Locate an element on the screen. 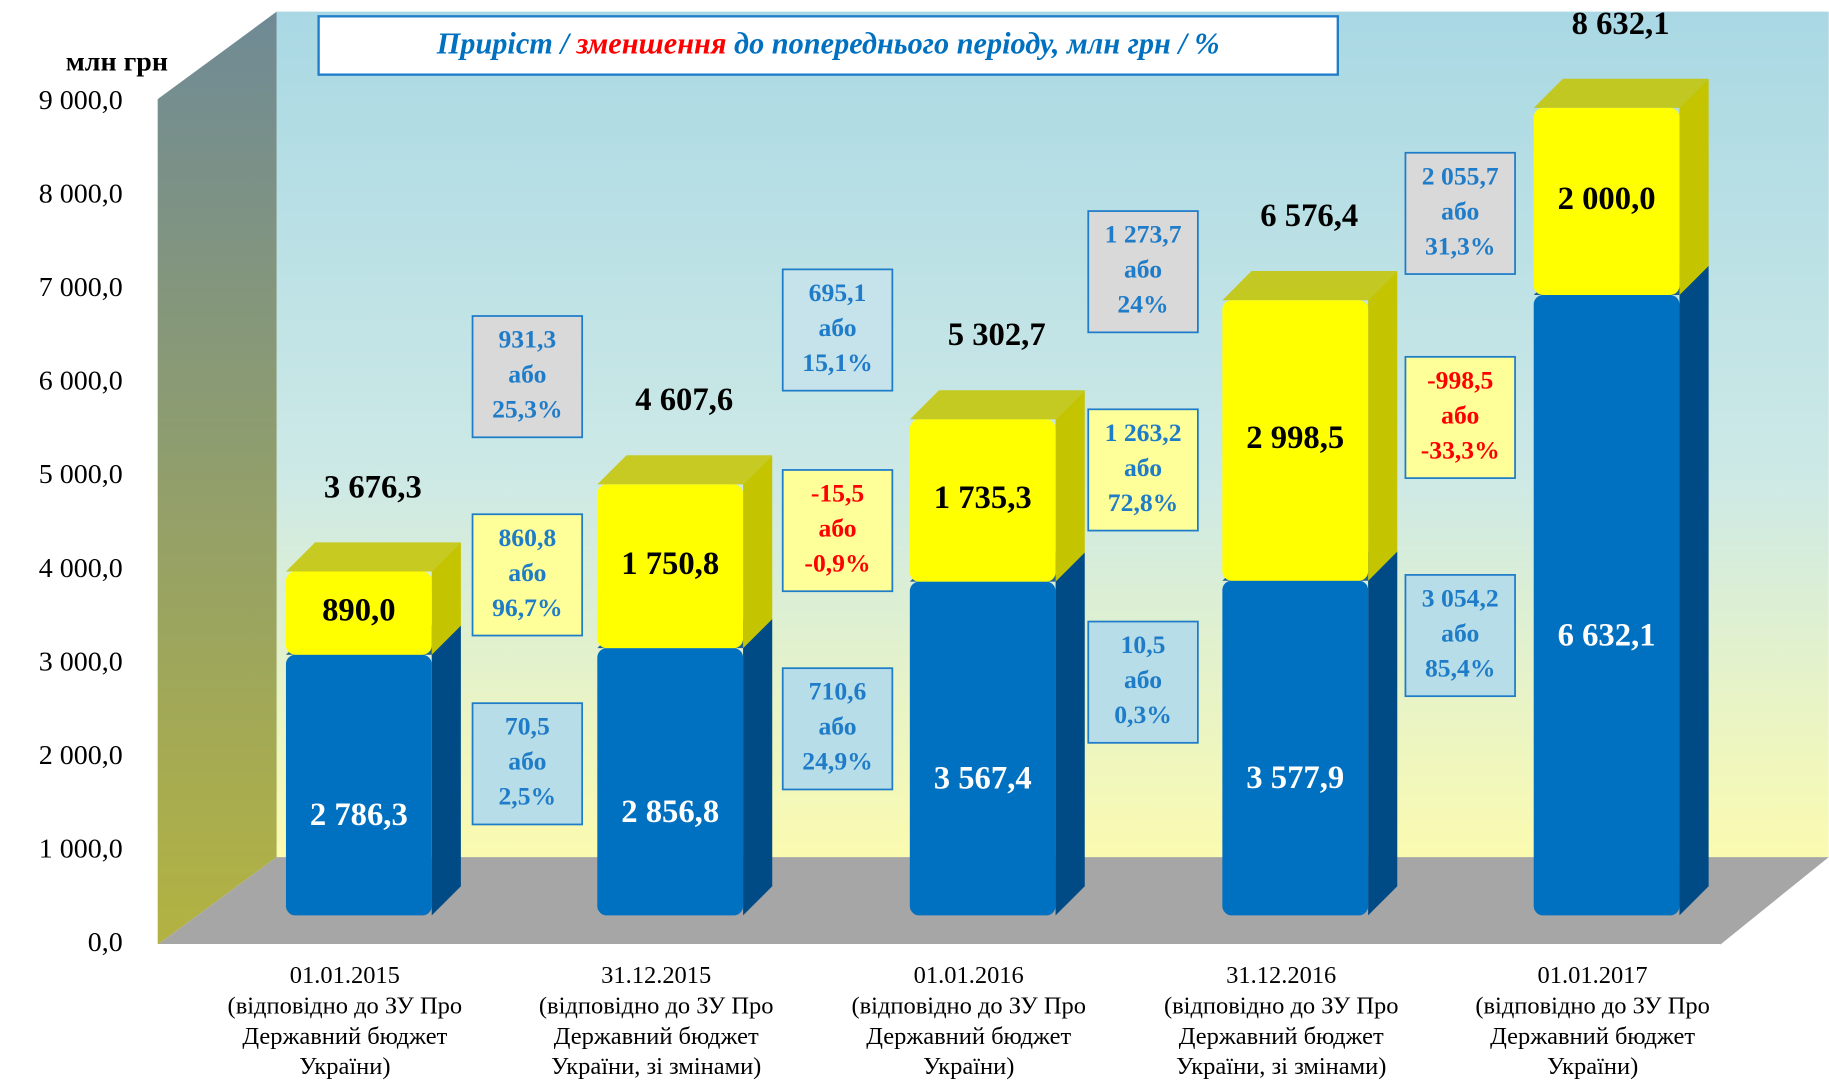  y-tick-label: 2 000,0 is located at coordinates (81, 755).